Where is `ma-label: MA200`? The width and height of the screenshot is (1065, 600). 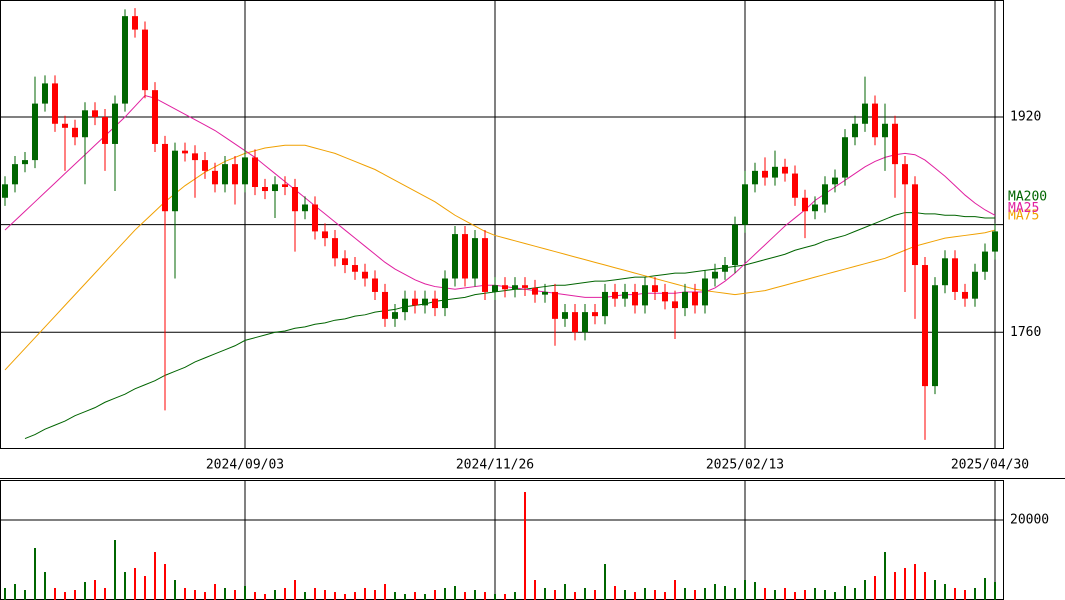 ma-label: MA200 is located at coordinates (1027, 196).